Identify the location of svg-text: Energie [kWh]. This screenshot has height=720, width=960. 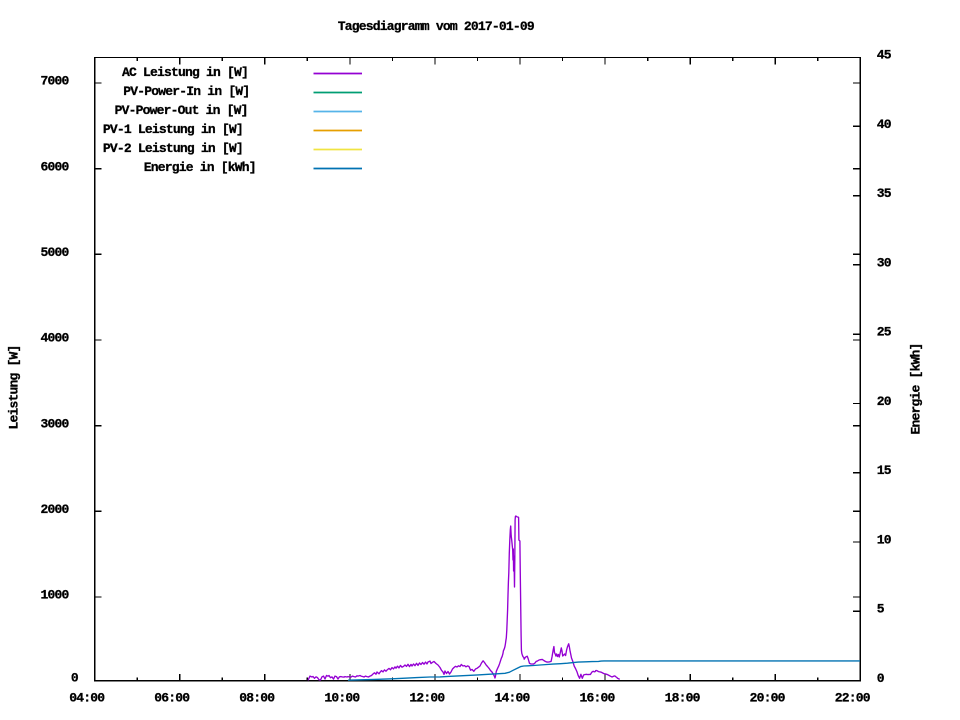
(916, 388).